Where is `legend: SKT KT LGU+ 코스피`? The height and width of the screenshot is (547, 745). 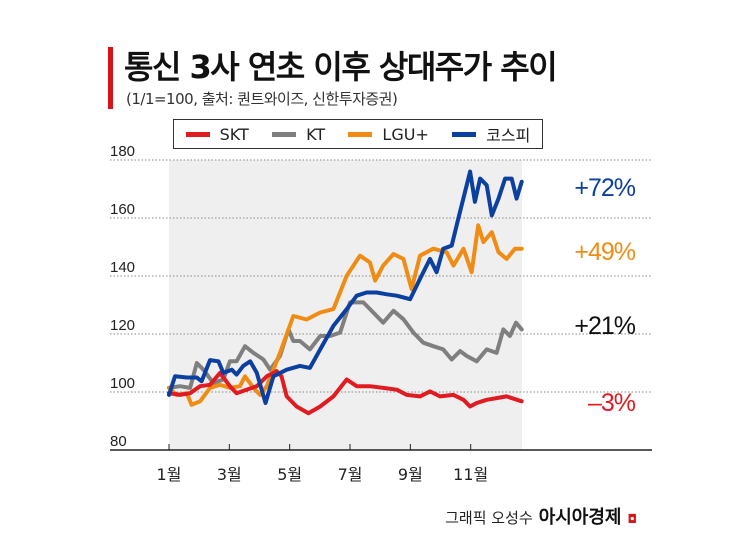
legend: SKT KT LGU+ 코스피 is located at coordinates (358, 134).